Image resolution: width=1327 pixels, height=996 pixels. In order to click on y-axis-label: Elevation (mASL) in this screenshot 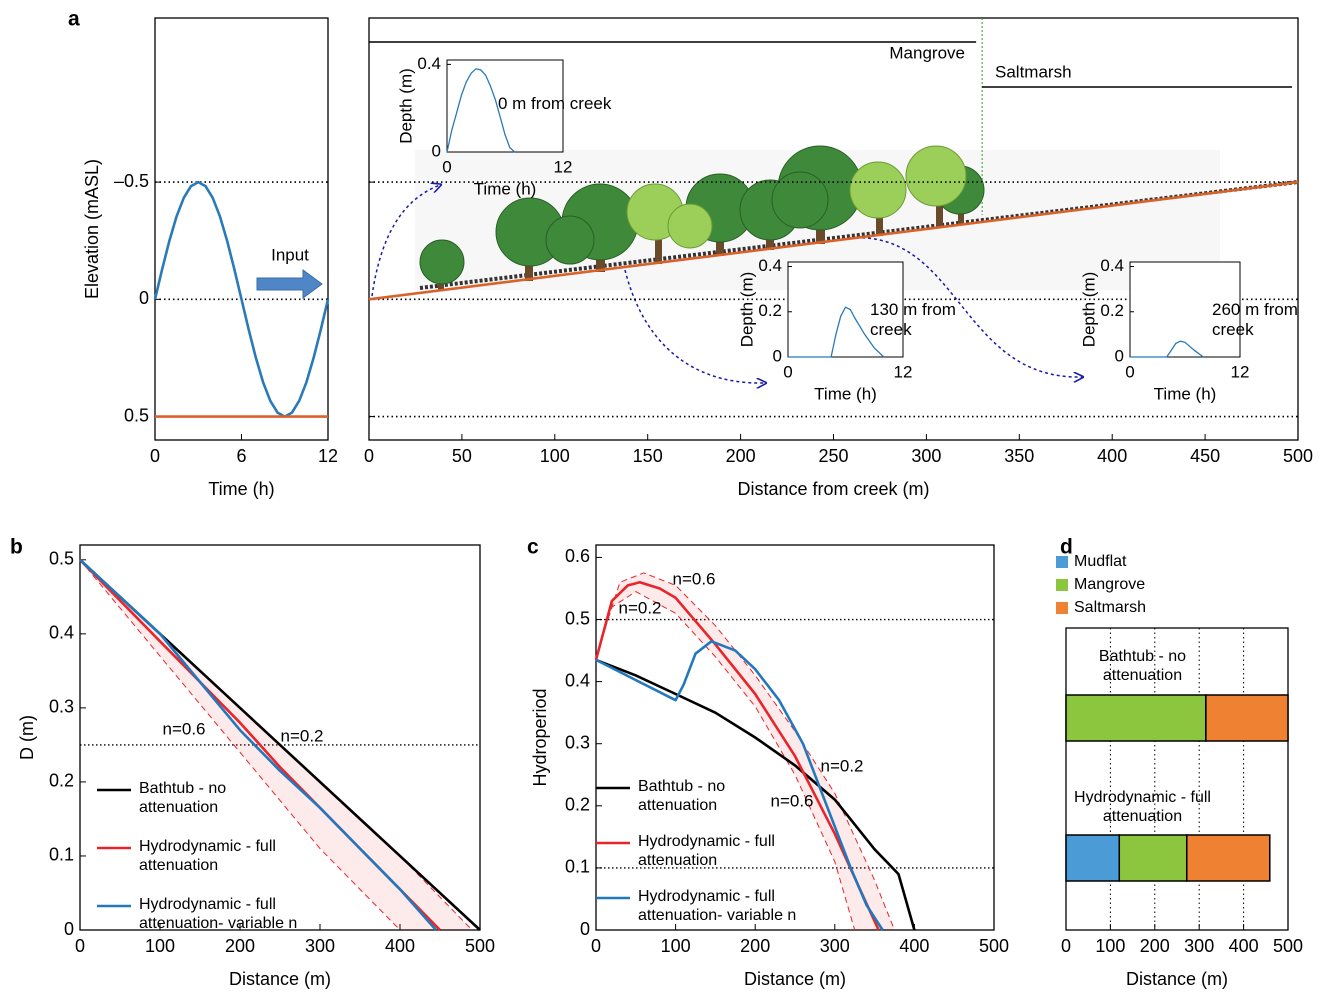, I will do `click(92, 229)`.